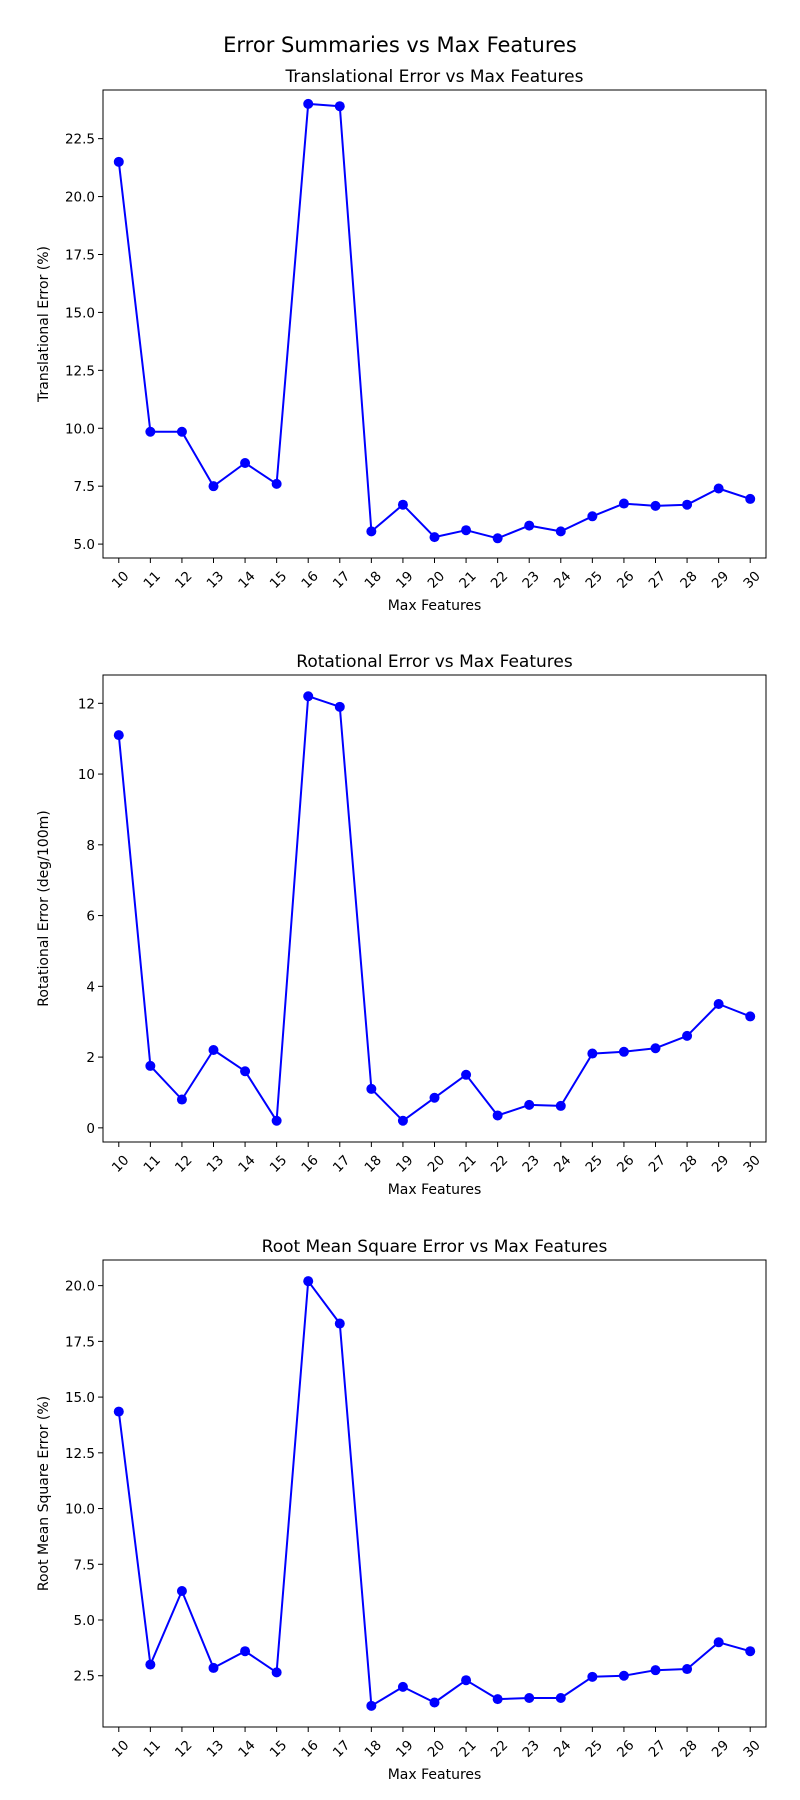  Describe the element at coordinates (44, 908) in the screenshot. I see `y-axis-label: Rotational Error (deg/100m)` at that location.